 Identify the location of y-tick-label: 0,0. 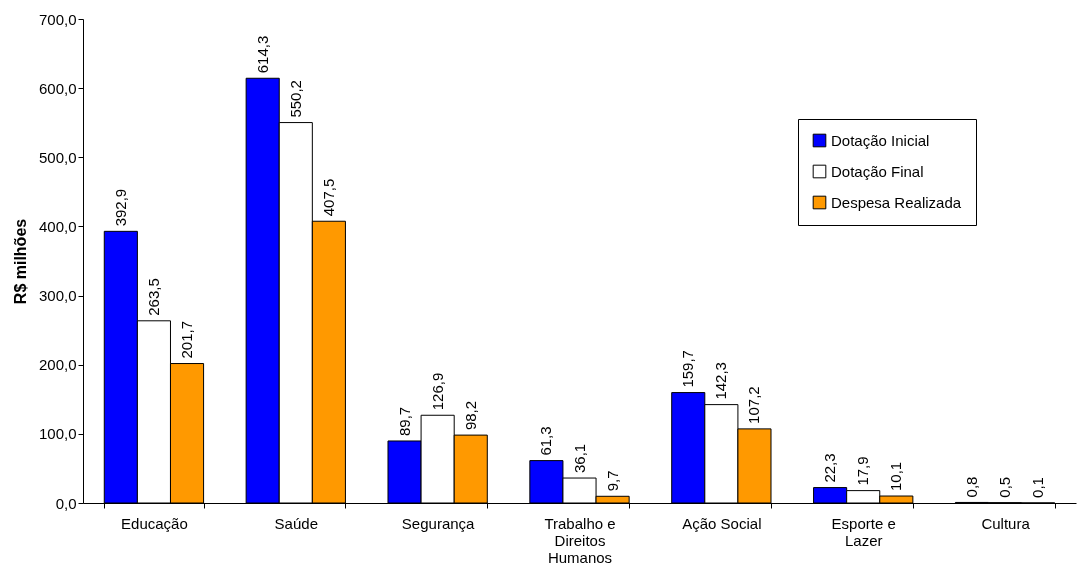
(66, 503).